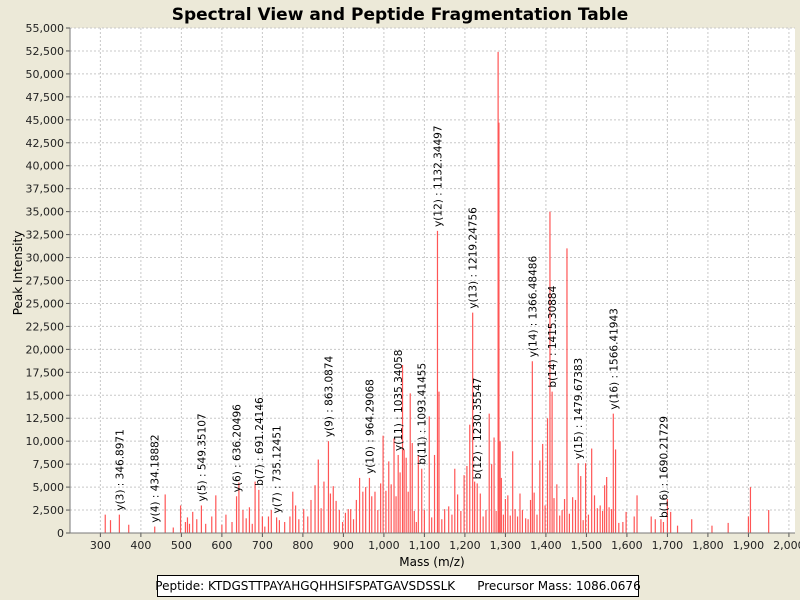  Describe the element at coordinates (749, 545) in the screenshot. I see `x-tick-label: 1,900` at that location.